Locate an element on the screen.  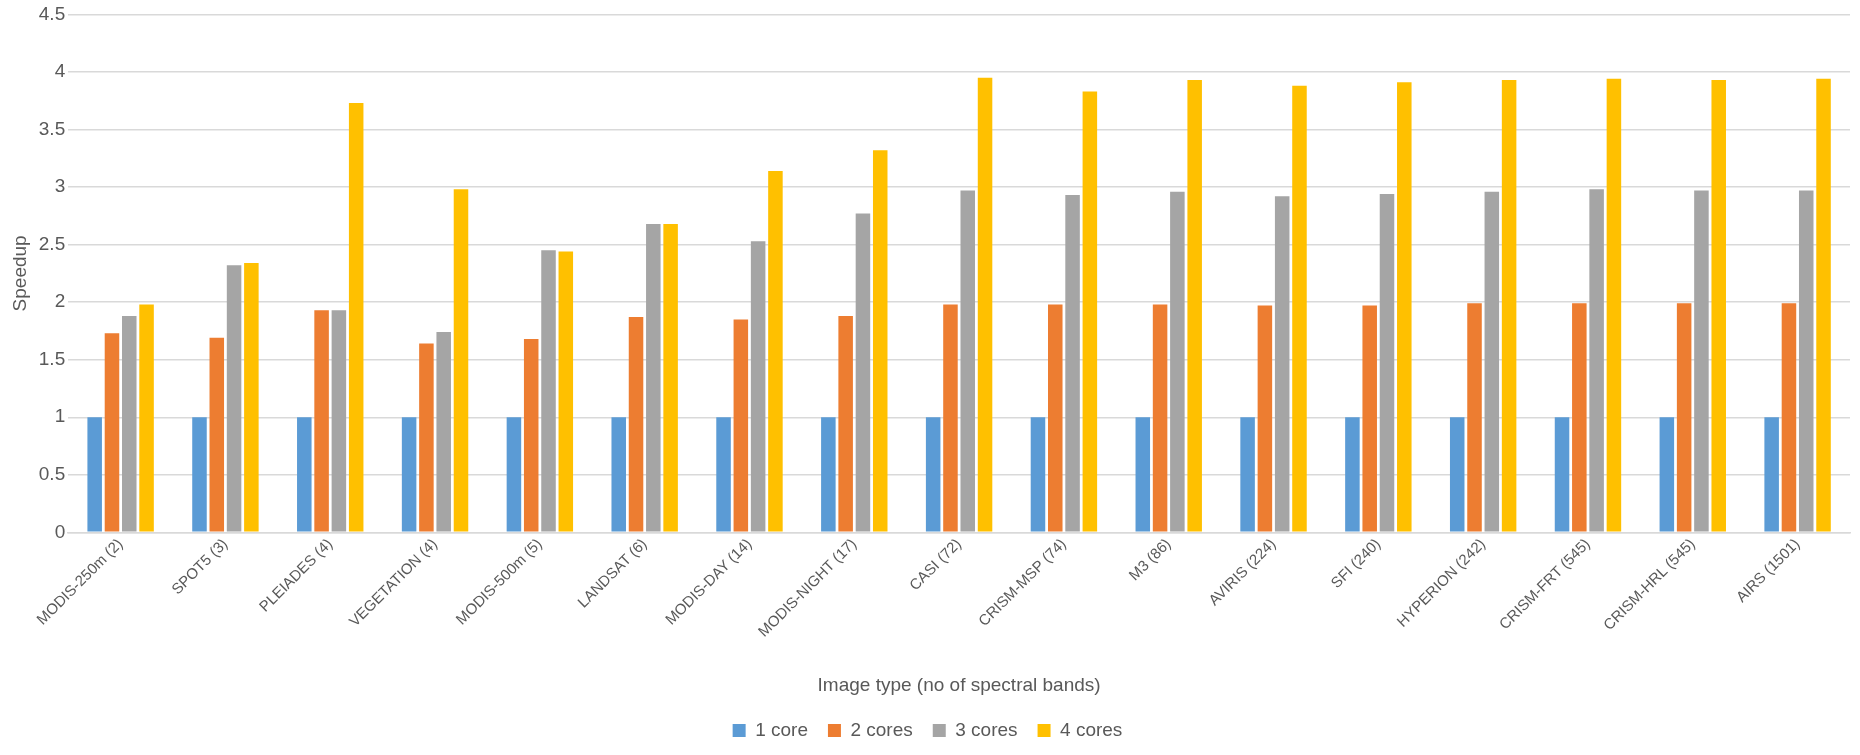
legend-label: 3 cores is located at coordinates (986, 729).